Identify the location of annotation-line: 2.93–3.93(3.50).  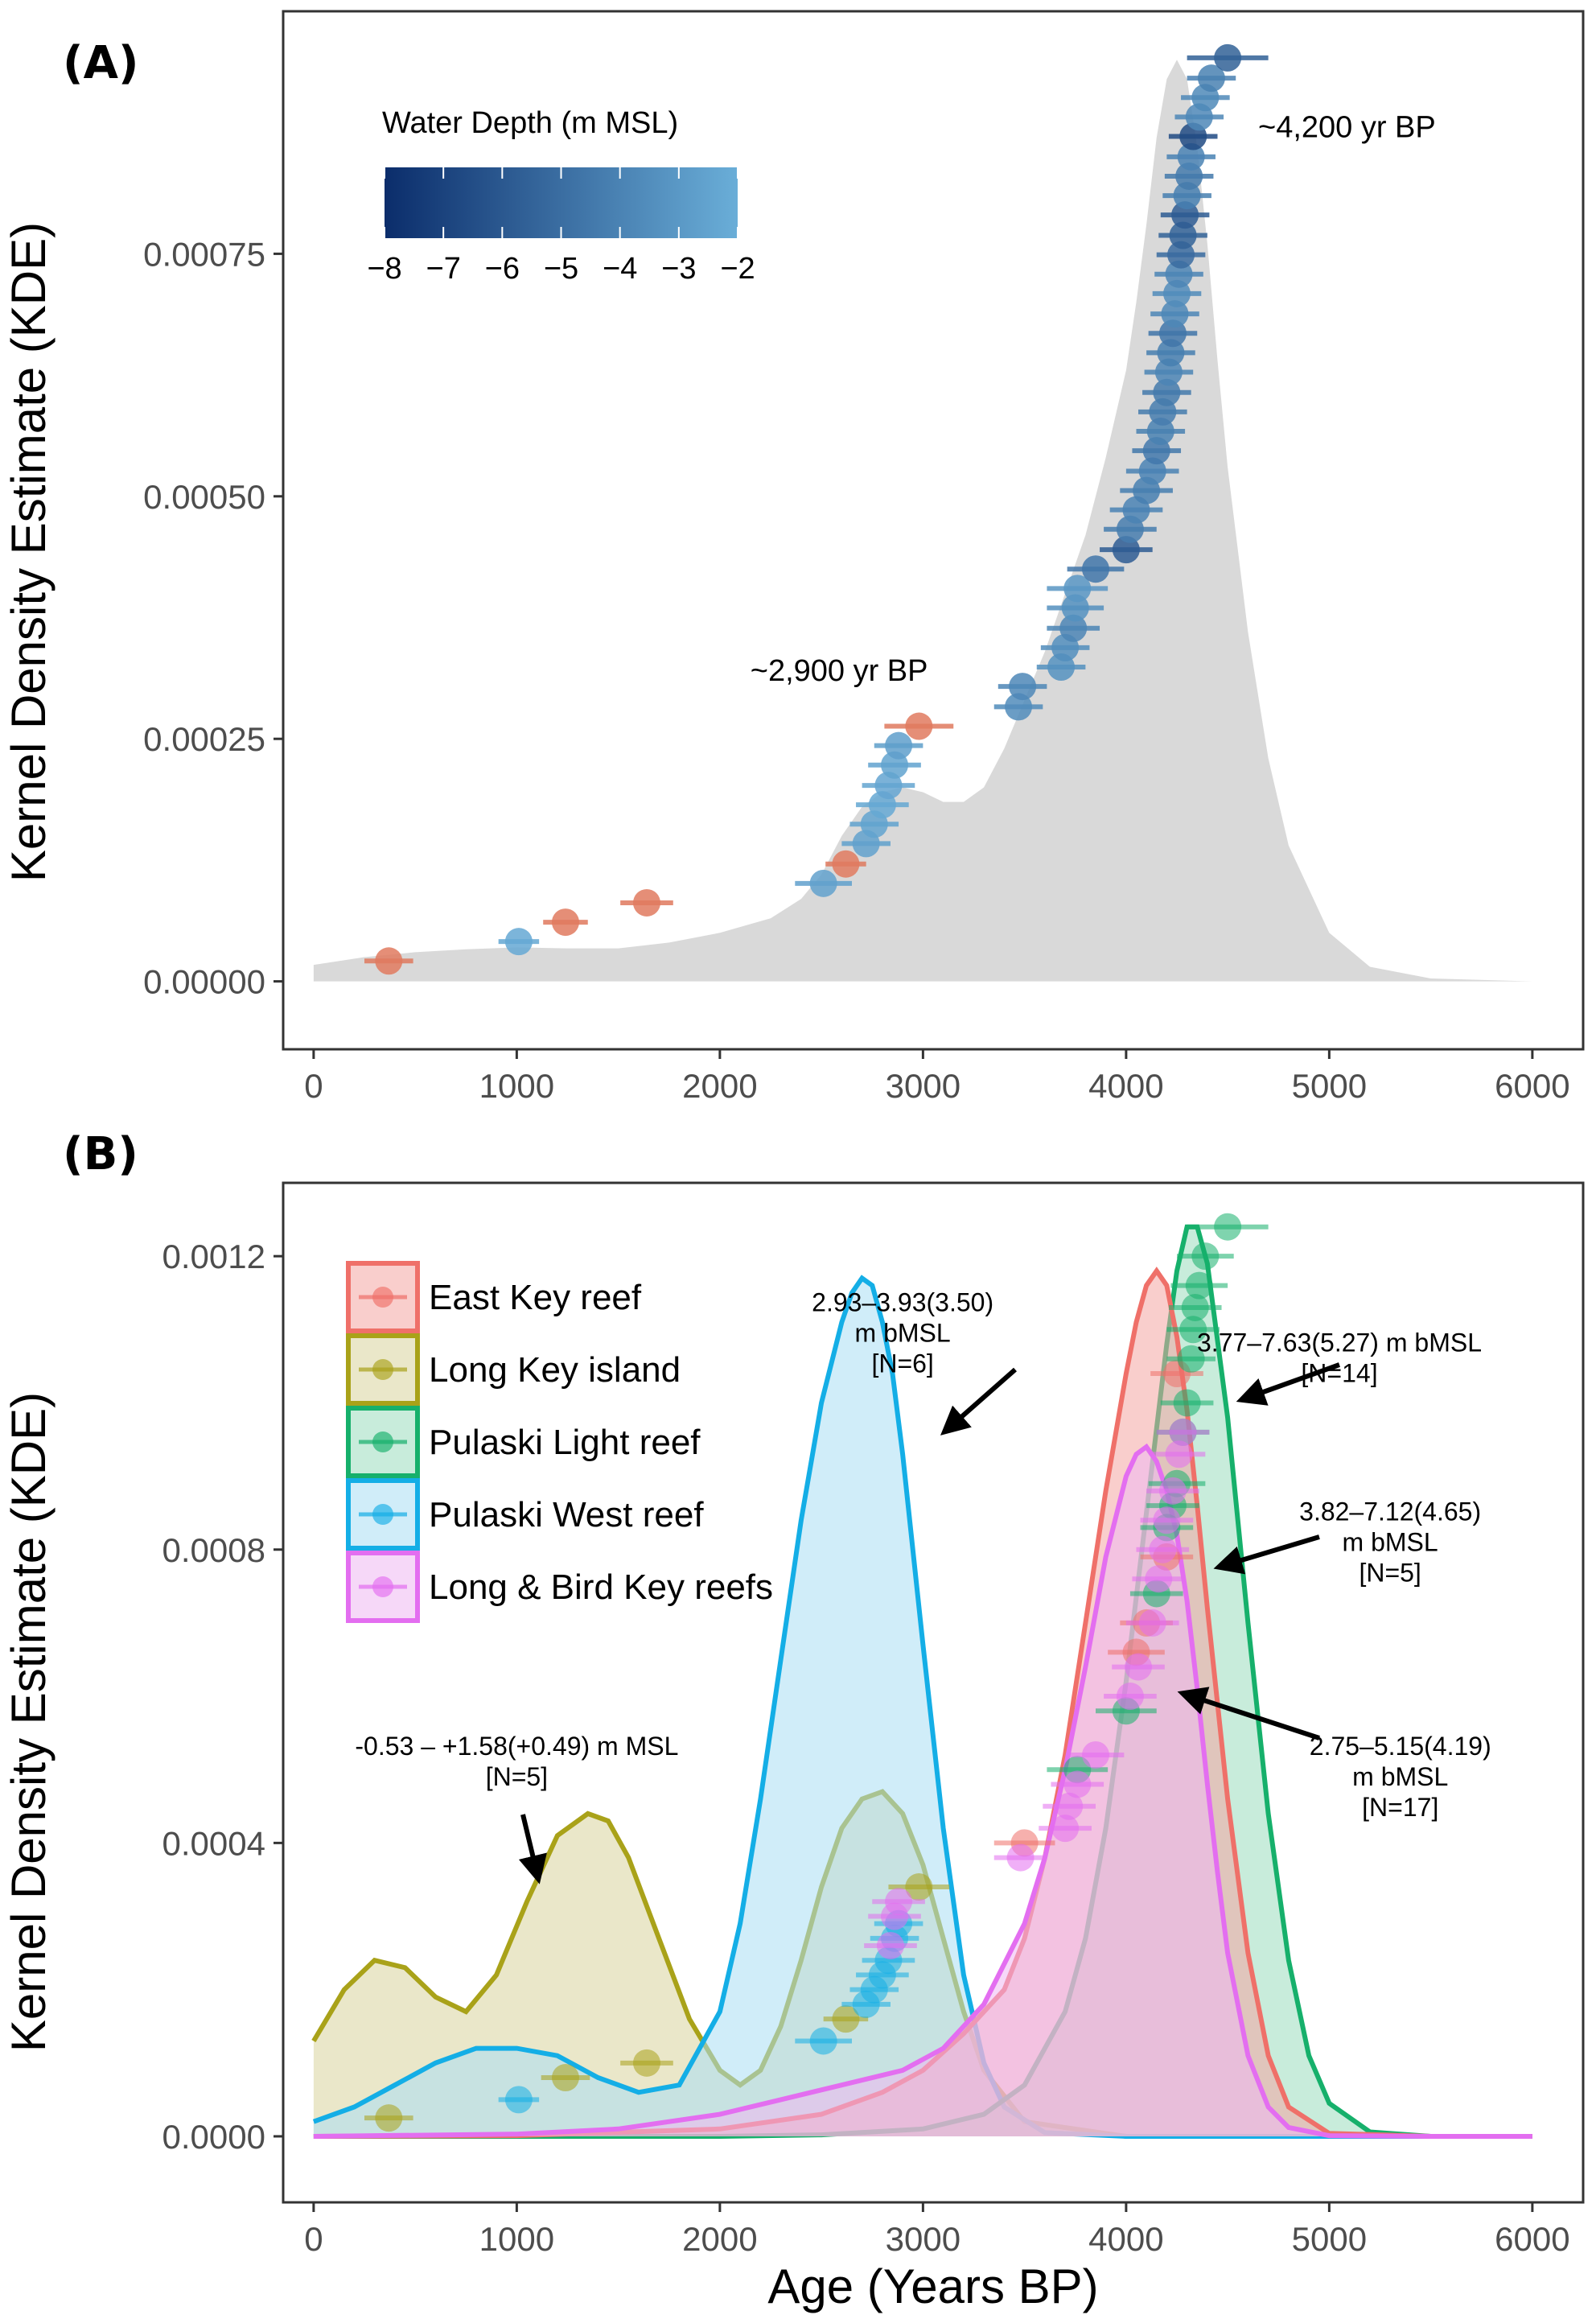
(902, 1302).